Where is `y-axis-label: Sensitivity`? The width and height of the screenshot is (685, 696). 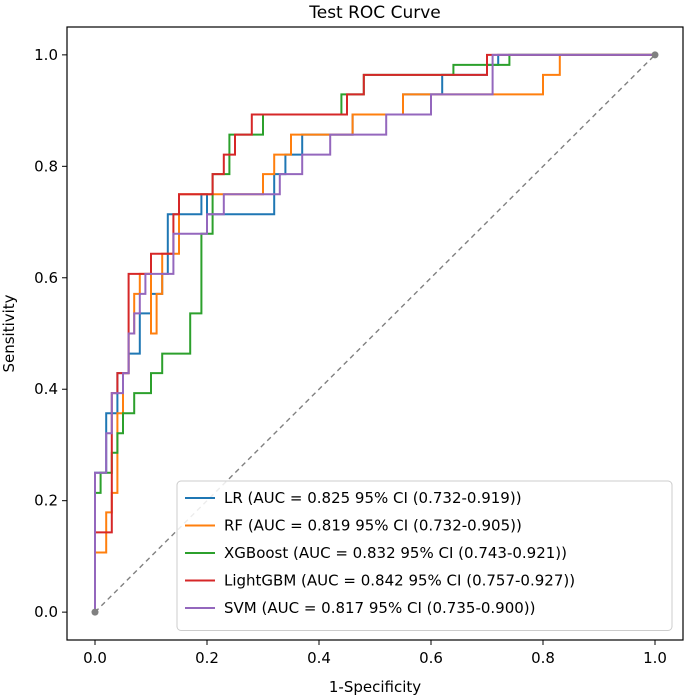
y-axis-label: Sensitivity is located at coordinates (9, 333).